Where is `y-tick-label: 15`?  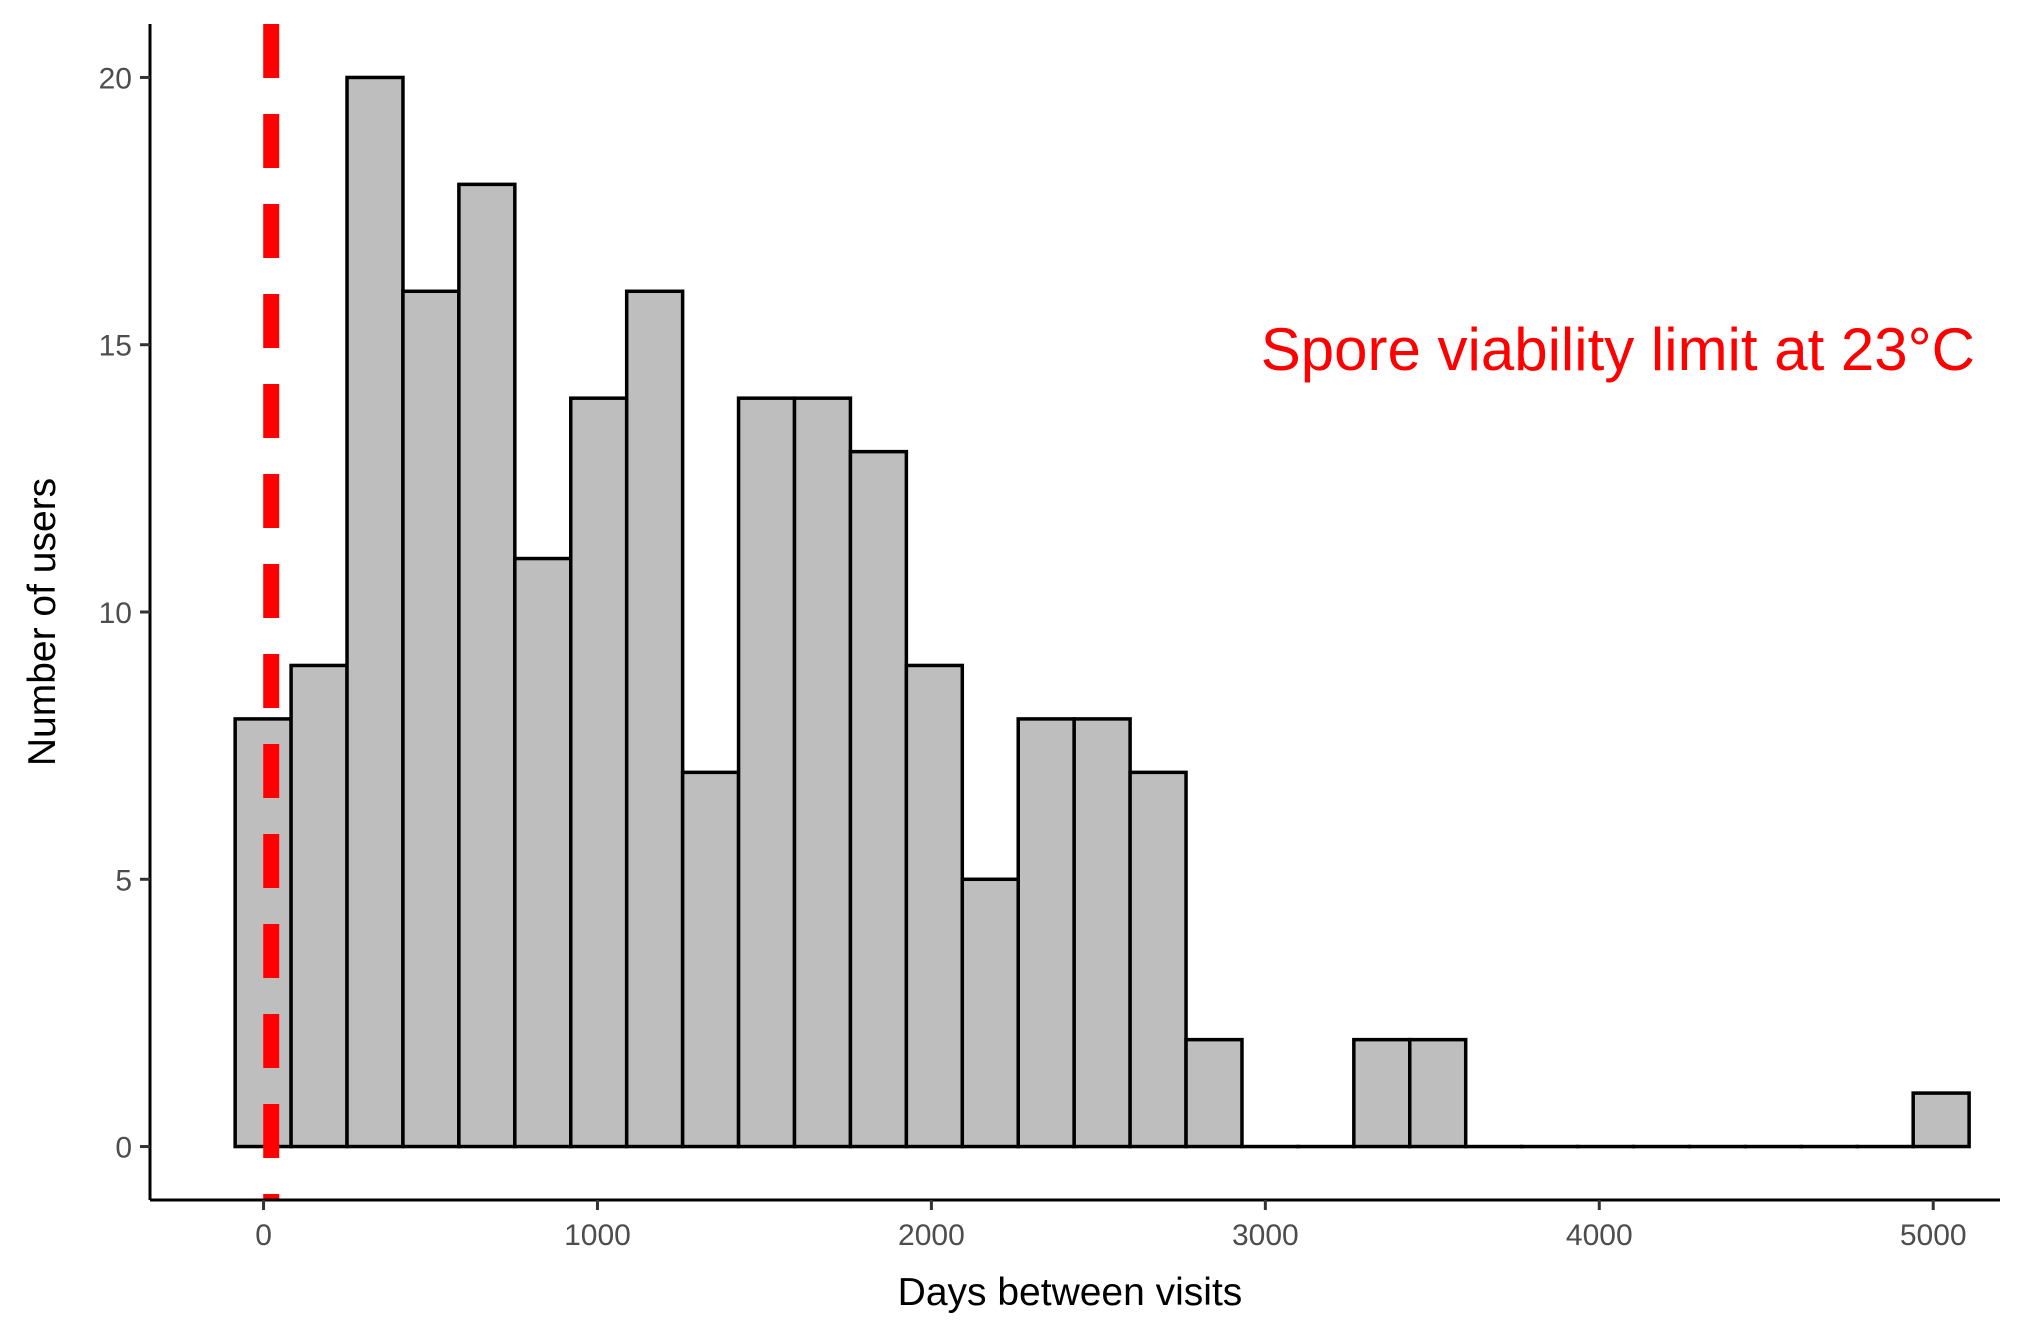
y-tick-label: 15 is located at coordinates (115, 346).